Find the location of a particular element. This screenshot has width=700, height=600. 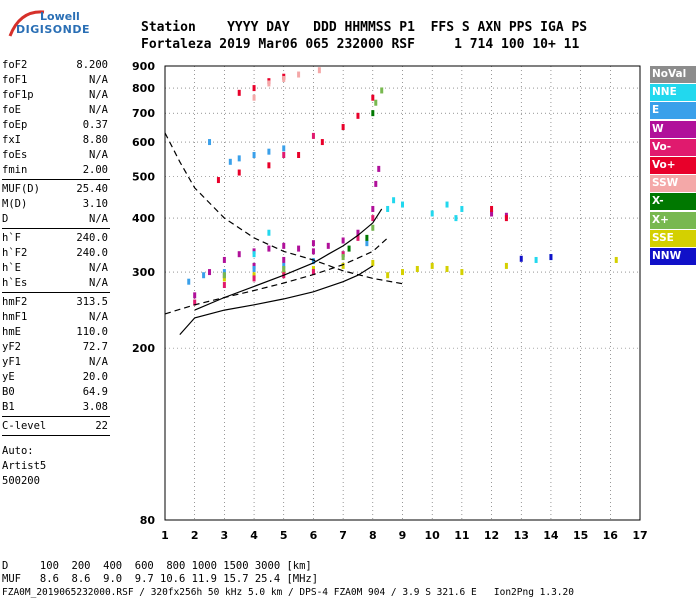

param-value: 72.7 is located at coordinates (95, 347).